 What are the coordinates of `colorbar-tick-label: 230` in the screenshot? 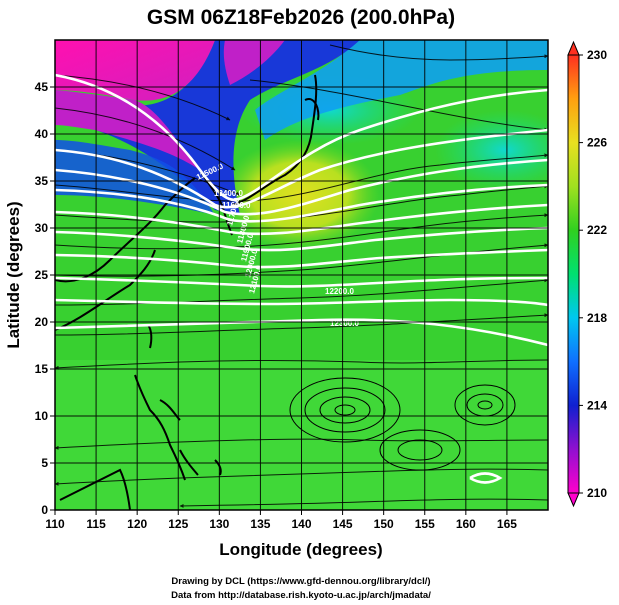 It's located at (597, 55).